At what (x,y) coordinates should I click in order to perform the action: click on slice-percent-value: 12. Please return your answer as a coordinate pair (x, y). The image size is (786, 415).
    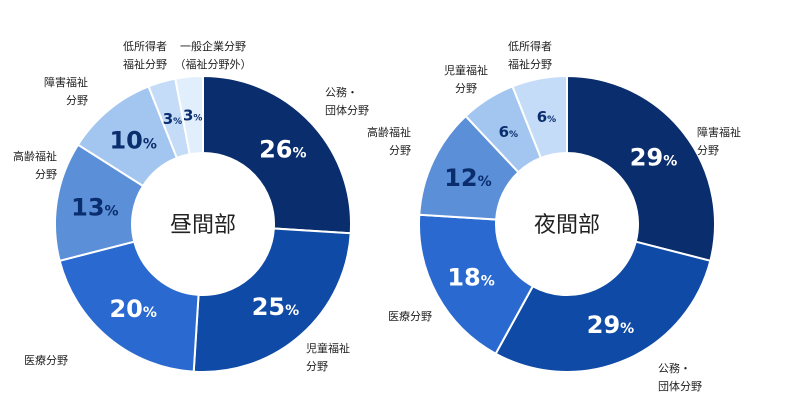
    Looking at the image, I should click on (460, 178).